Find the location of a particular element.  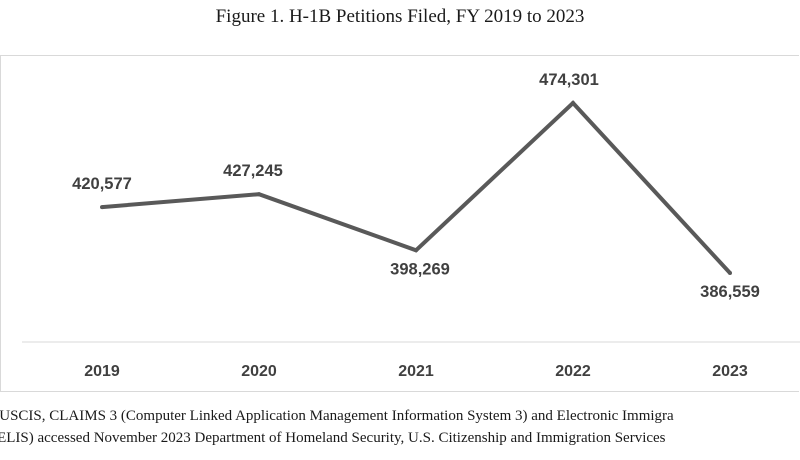

x-tick-label-2023: 2023 is located at coordinates (730, 371).